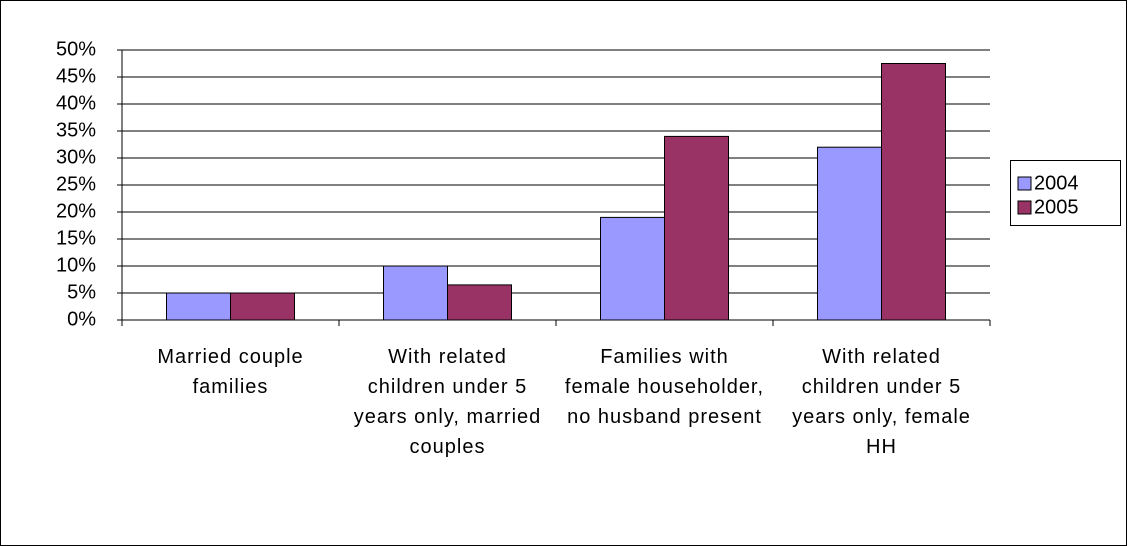  I want to click on y-tick-label: 15%, so click(76, 238).